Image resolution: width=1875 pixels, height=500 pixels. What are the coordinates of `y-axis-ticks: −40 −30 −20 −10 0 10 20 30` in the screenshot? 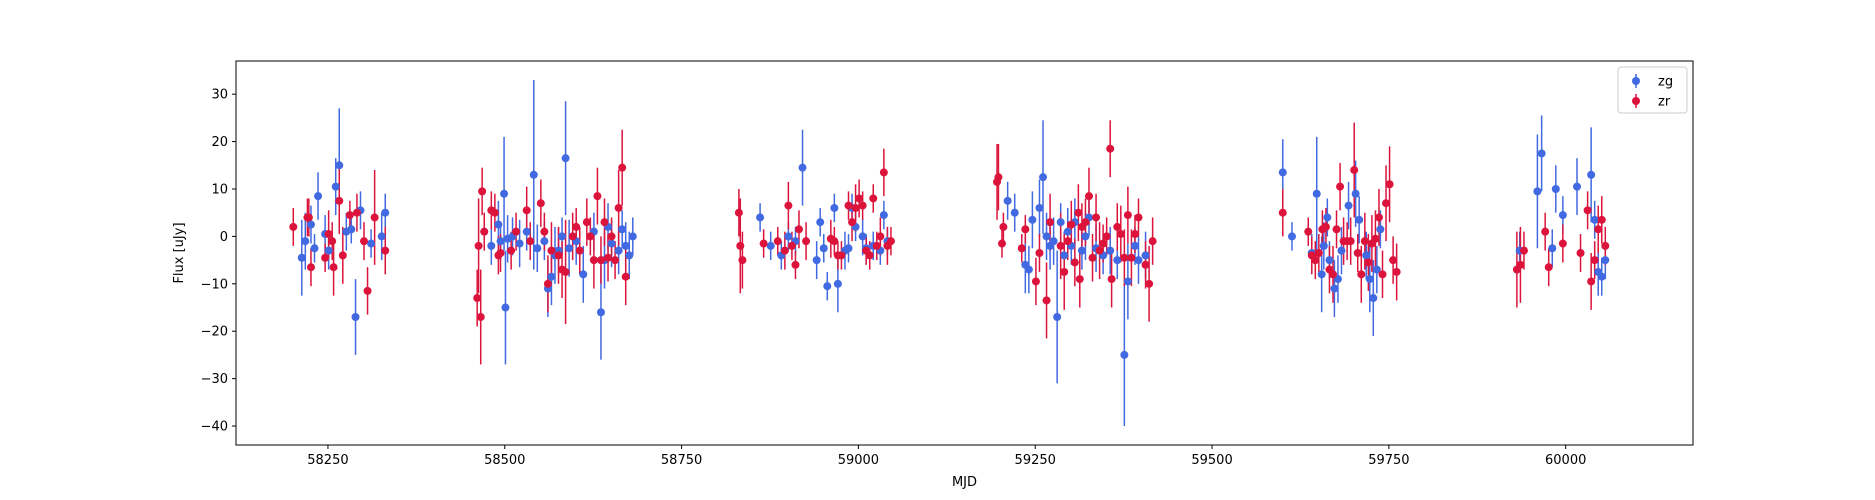 It's located at (218, 261).